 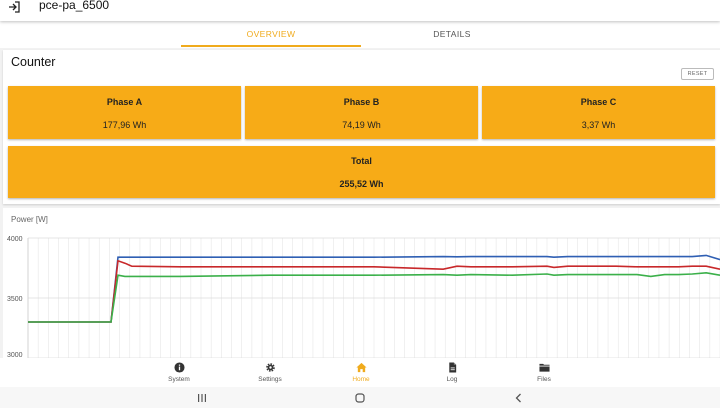 I want to click on tab-details: DETAILS, so click(x=452, y=34).